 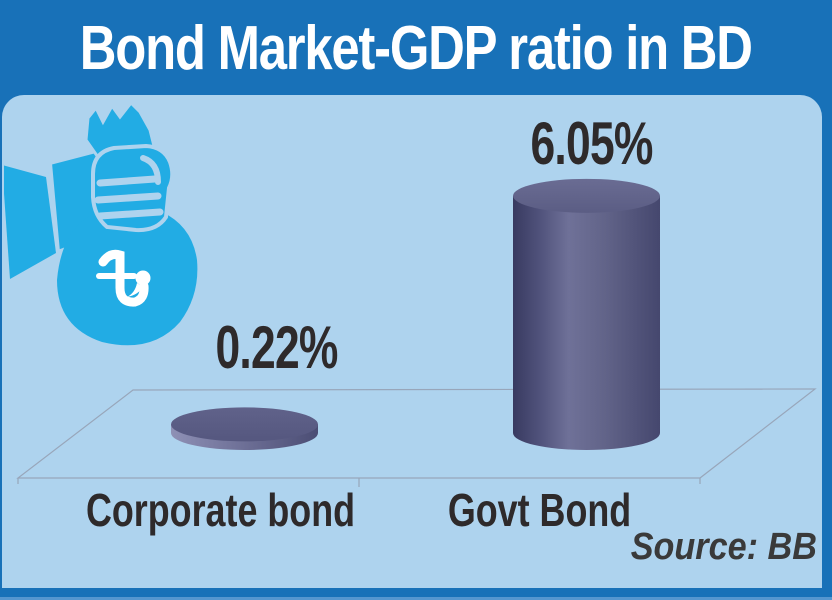 What do you see at coordinates (359, 482) in the screenshot?
I see `axis-tick-marks` at bounding box center [359, 482].